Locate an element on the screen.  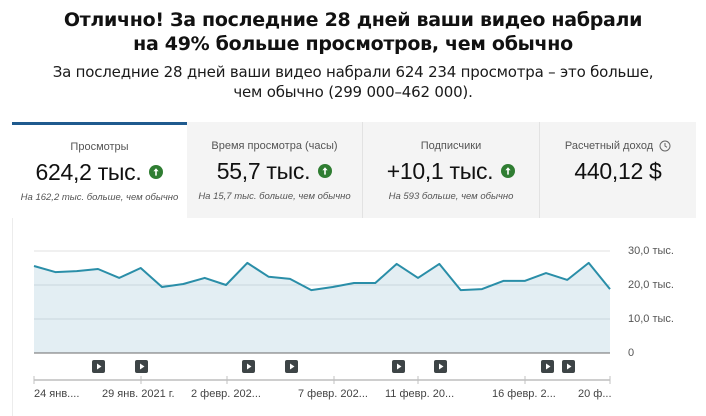
card-label: Подписчики is located at coordinates (451, 146).